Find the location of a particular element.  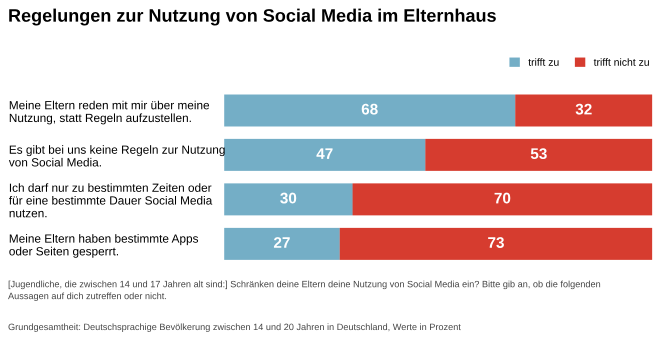

data-label: 47 is located at coordinates (324, 153).